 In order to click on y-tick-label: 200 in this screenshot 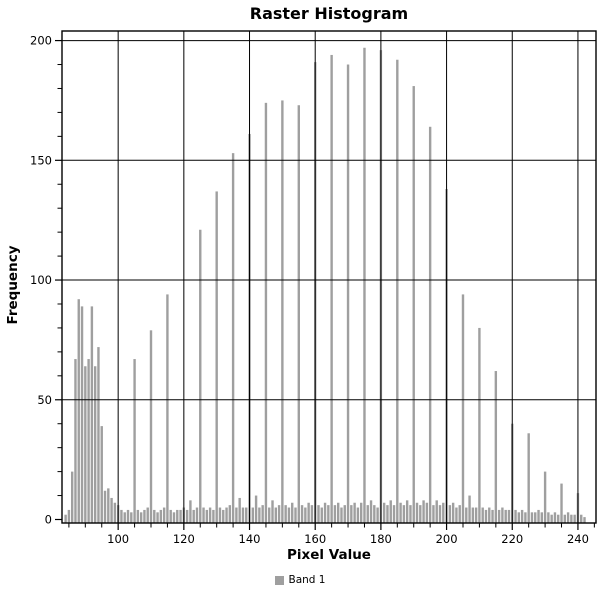, I will do `click(41, 41)`.